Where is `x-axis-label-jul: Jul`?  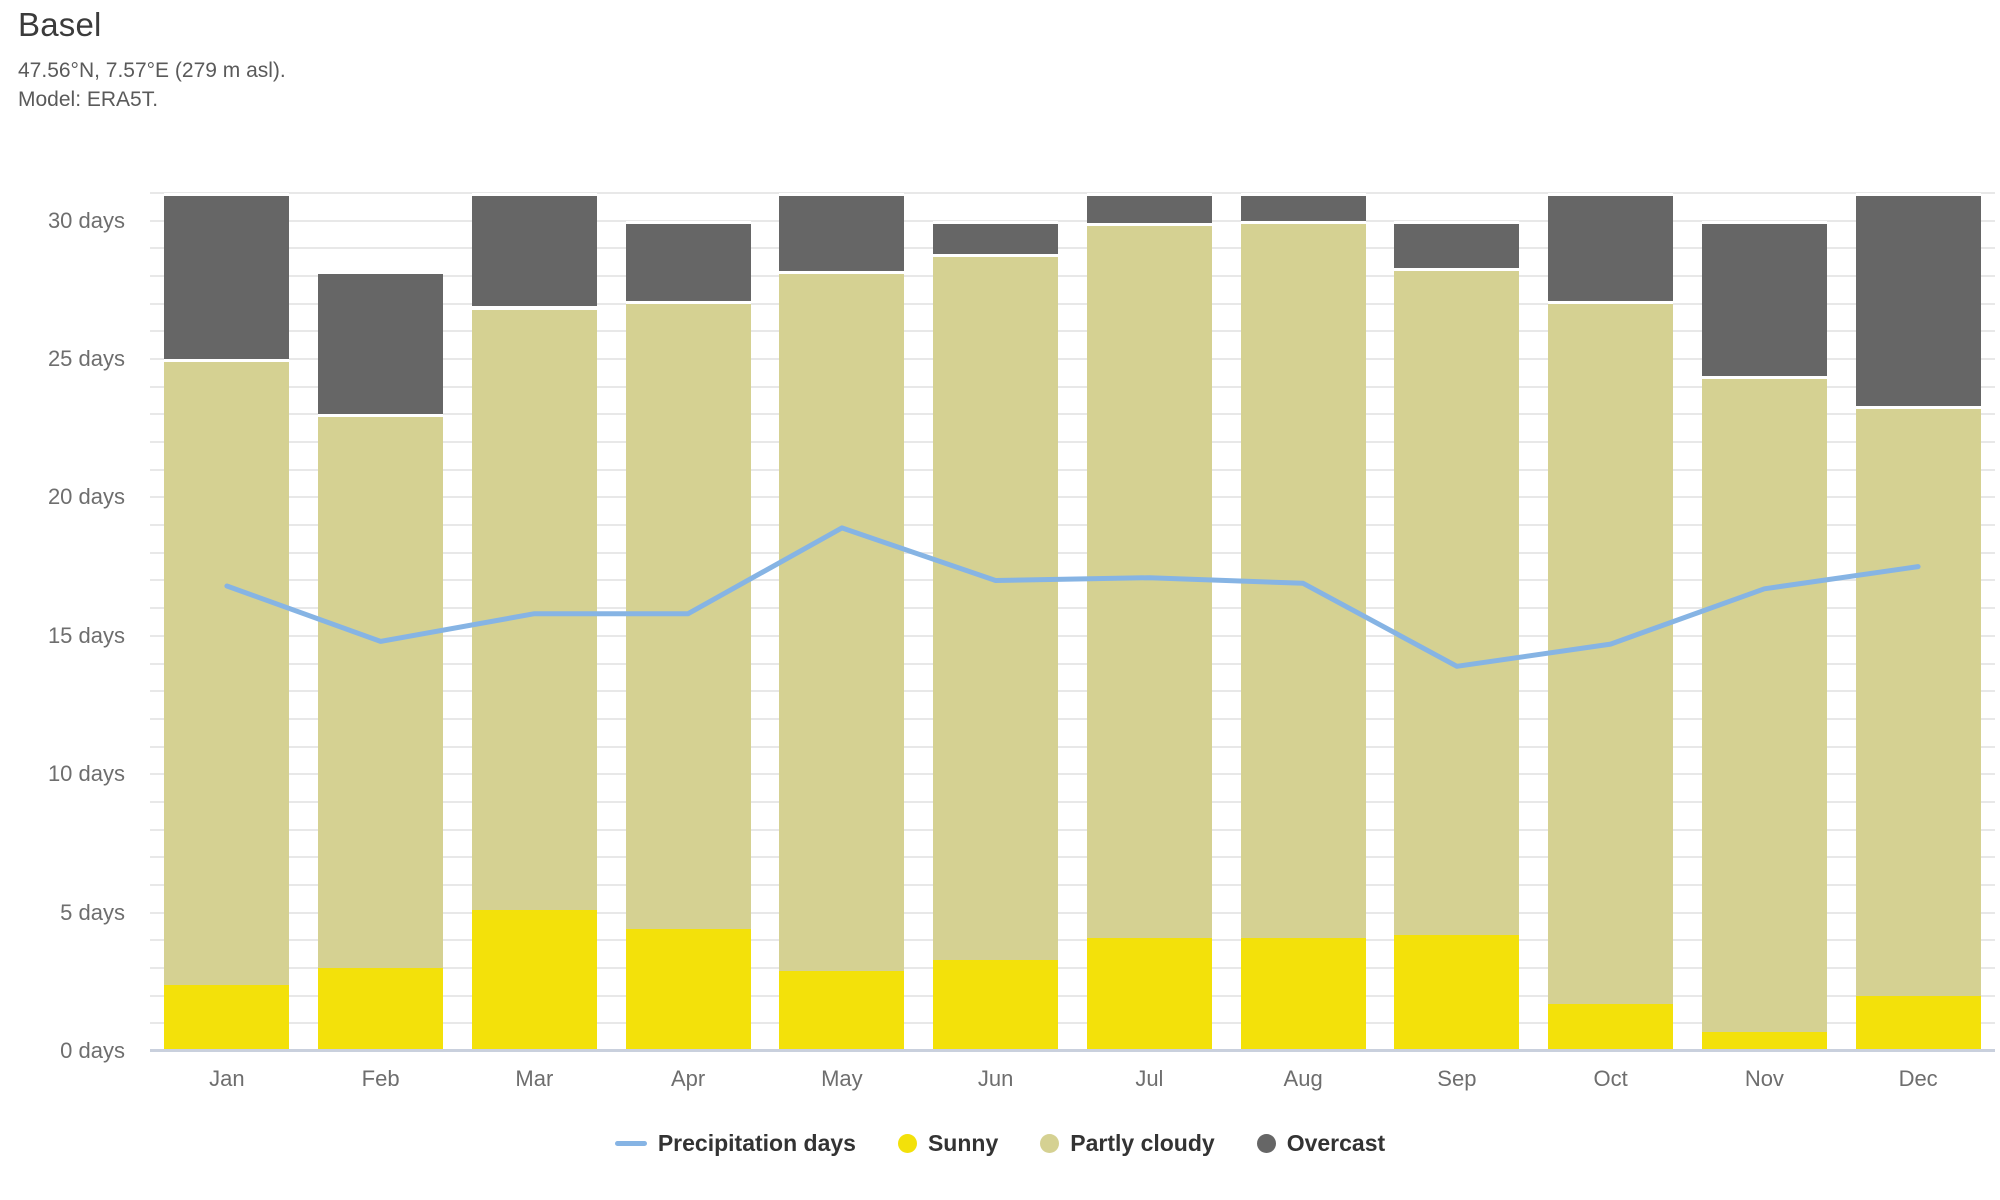 x-axis-label-jul: Jul is located at coordinates (1149, 1078).